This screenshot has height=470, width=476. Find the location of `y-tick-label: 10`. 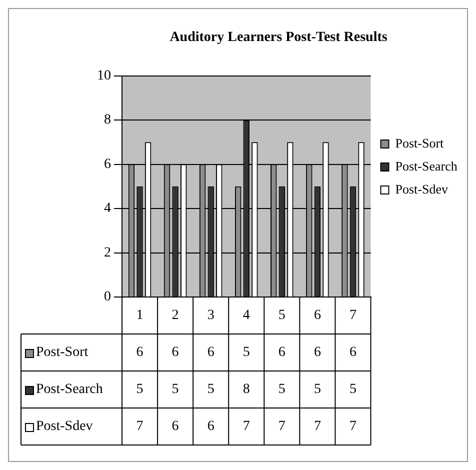

y-tick-label: 10 is located at coordinates (104, 76).